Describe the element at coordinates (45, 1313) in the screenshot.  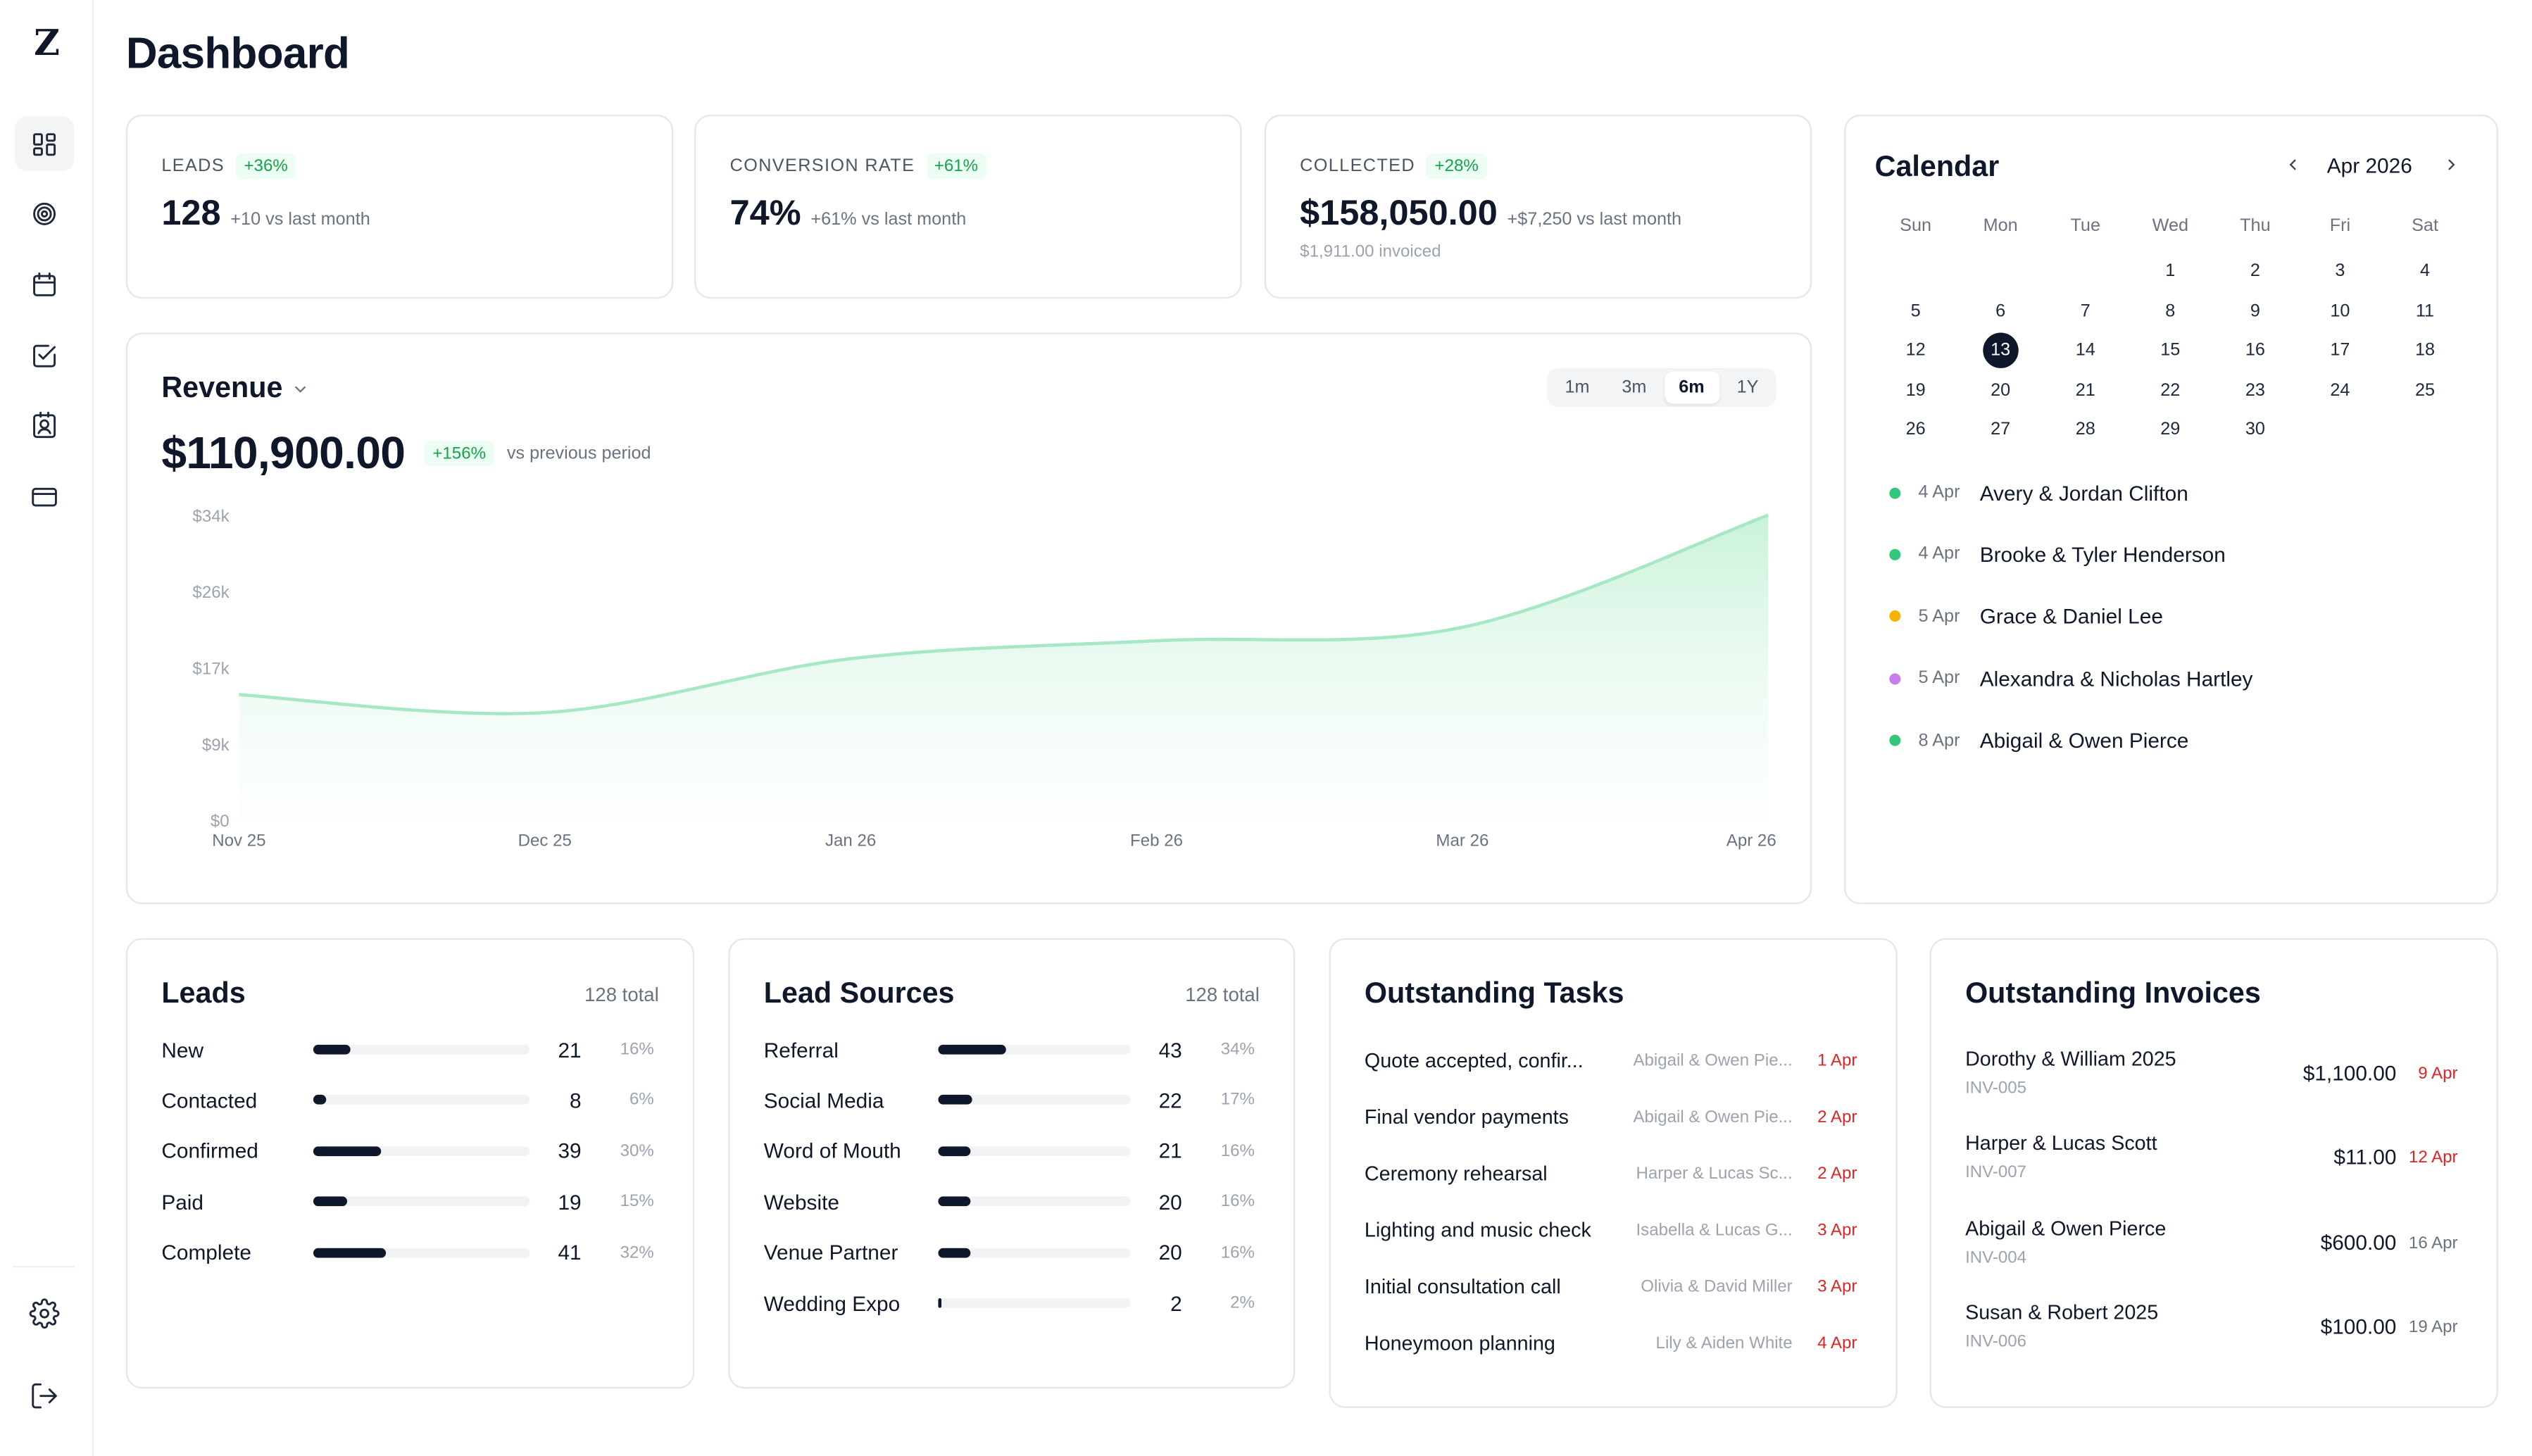
I see `nav-settings` at that location.